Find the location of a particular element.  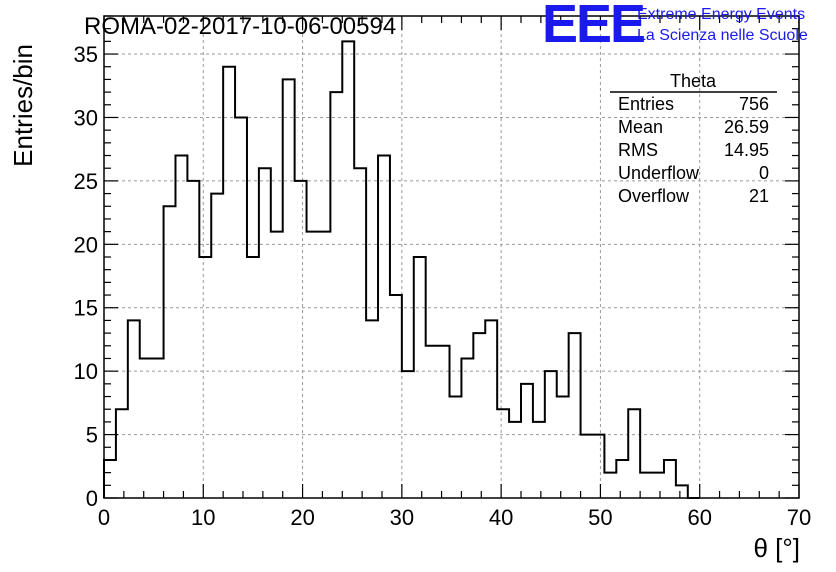

y-tick-label: 10 is located at coordinates (86, 371).